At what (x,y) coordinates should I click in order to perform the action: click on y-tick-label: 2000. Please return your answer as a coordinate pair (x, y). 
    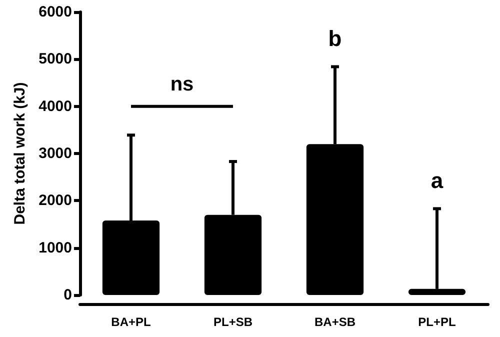
    Looking at the image, I should click on (55, 201).